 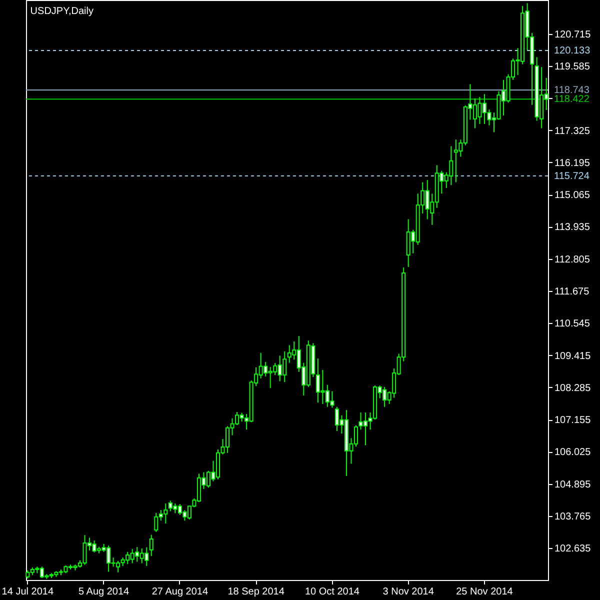 I want to click on ref-line-label: 115.724, so click(x=572, y=176).